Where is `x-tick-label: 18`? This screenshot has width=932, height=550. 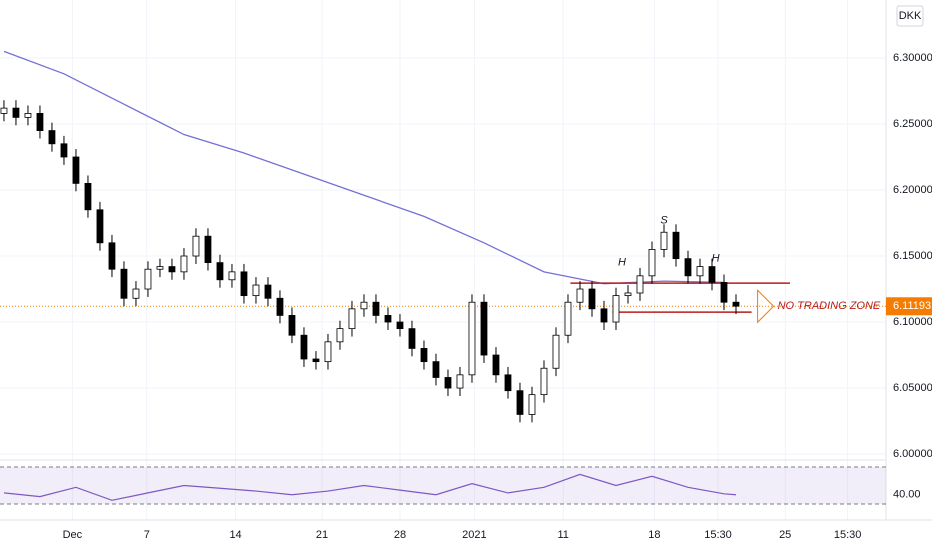
x-tick-label: 18 is located at coordinates (654, 535).